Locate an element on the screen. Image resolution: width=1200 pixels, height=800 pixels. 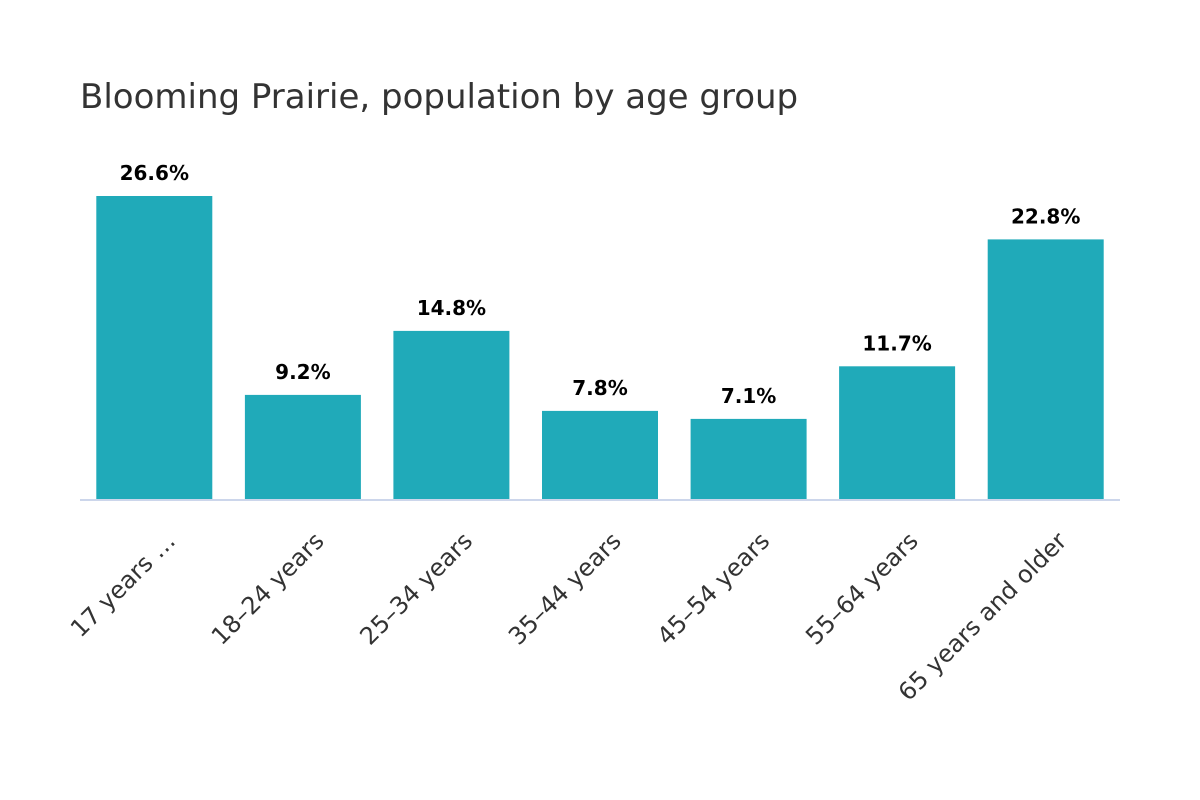
x-tick-label-1: 18–24 years is located at coordinates (268, 589).